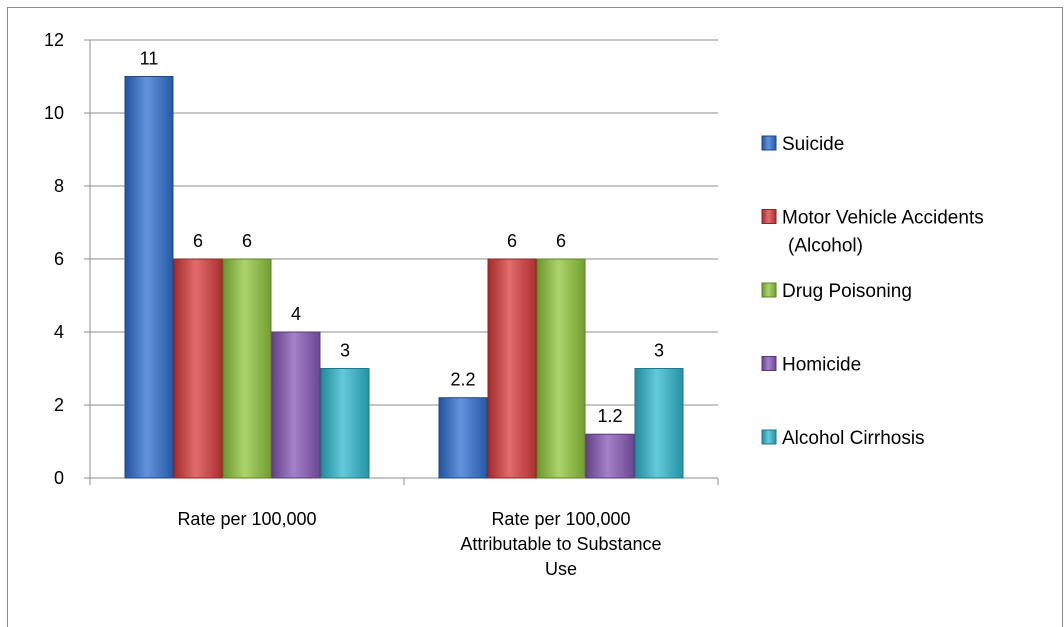 The height and width of the screenshot is (627, 1064). I want to click on legend-entry: Suicide, so click(813, 144).